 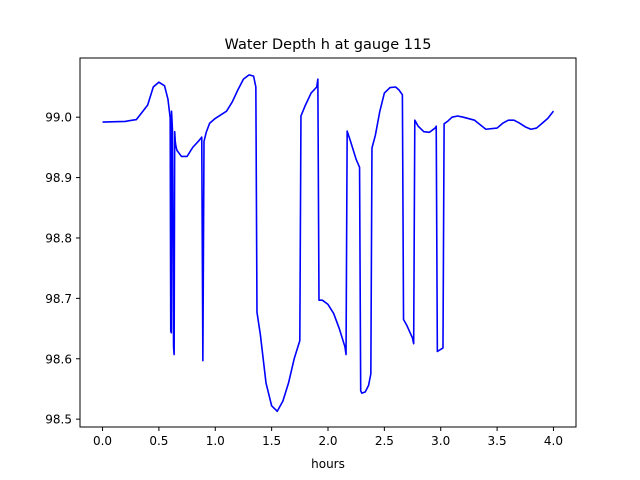 I want to click on y-tick-label: 98.9, so click(x=58, y=178).